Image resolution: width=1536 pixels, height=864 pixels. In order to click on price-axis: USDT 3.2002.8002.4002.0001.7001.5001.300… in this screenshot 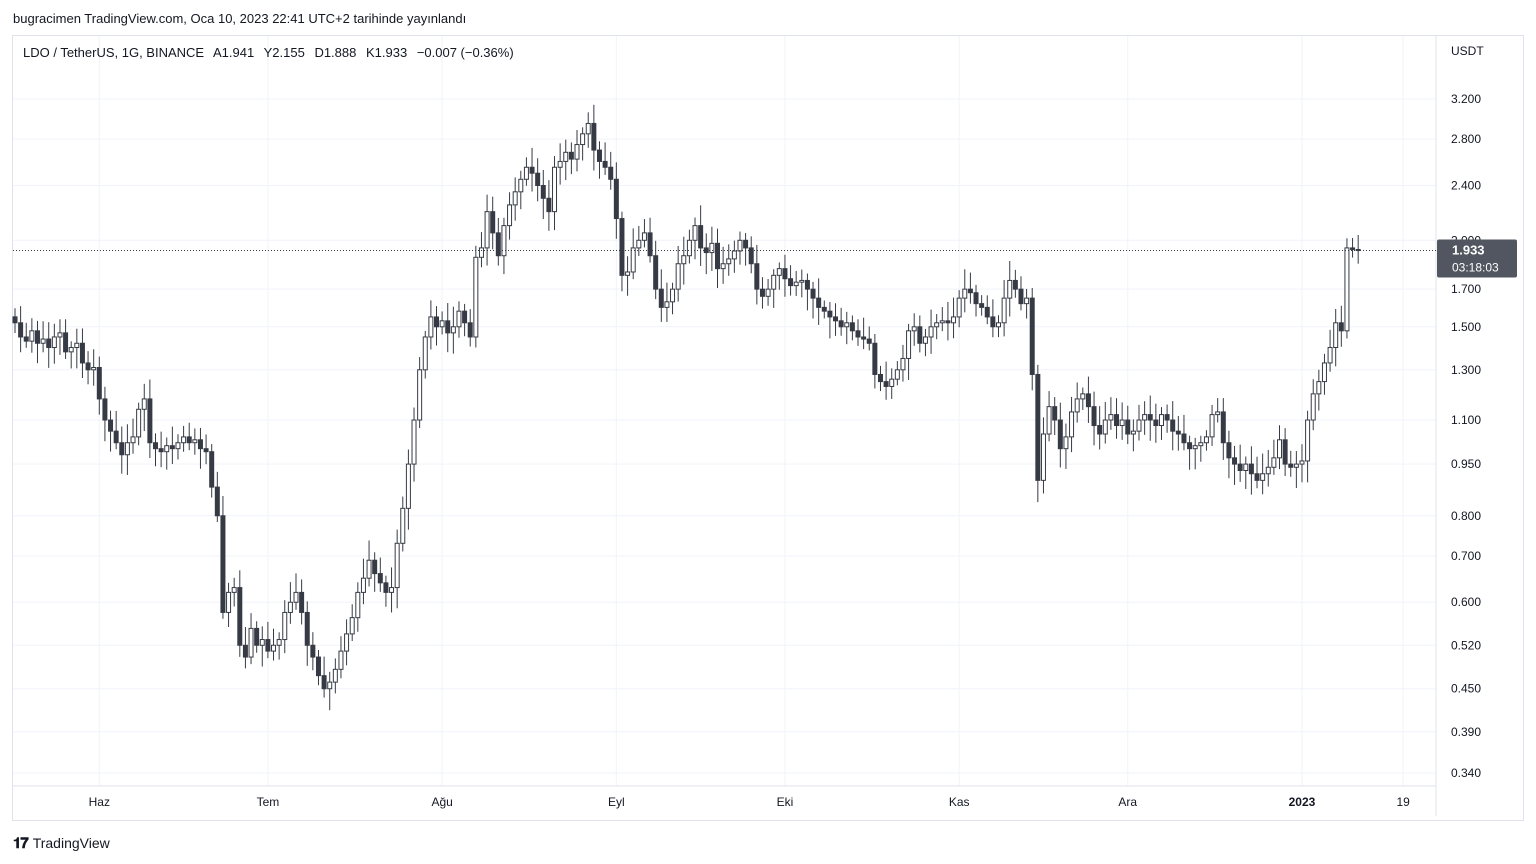, I will do `click(1459, 426)`.